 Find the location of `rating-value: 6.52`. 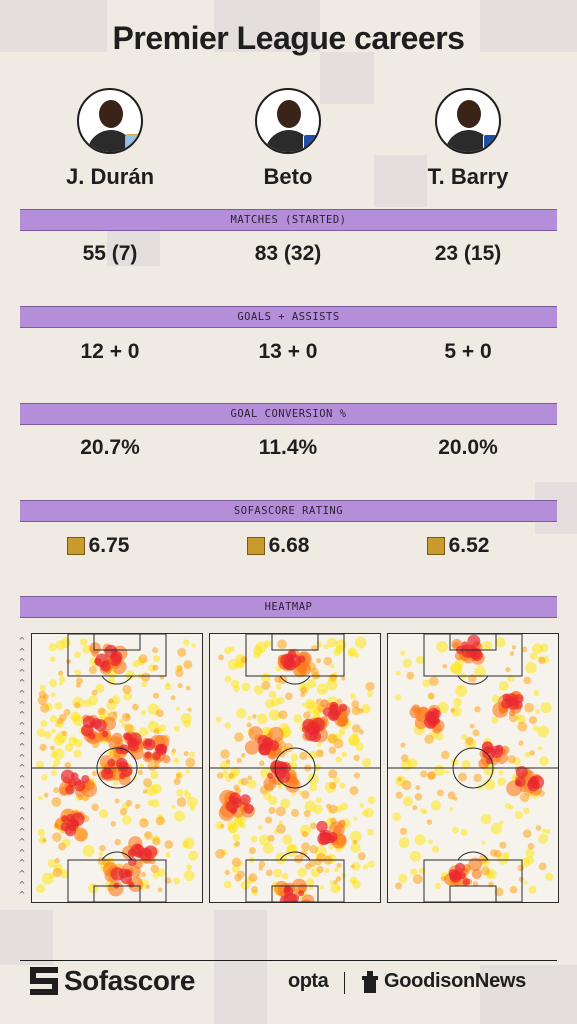

rating-value: 6.52 is located at coordinates (458, 547).